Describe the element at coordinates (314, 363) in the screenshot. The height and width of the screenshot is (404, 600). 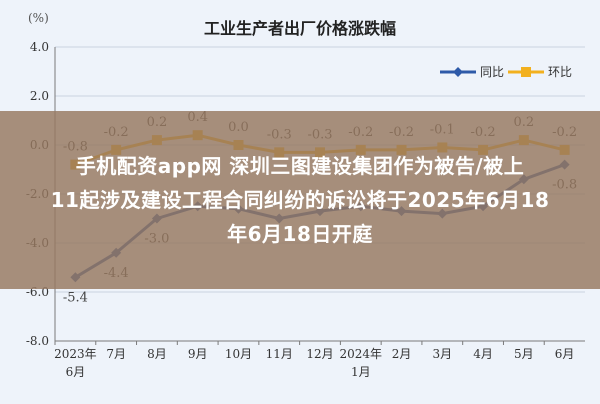
I see `x-tick-labels: 2023年 6月 7月 8月 9月 10月 11月 12月 2024年 1月 2月 3月 4月 5月 6月` at that location.